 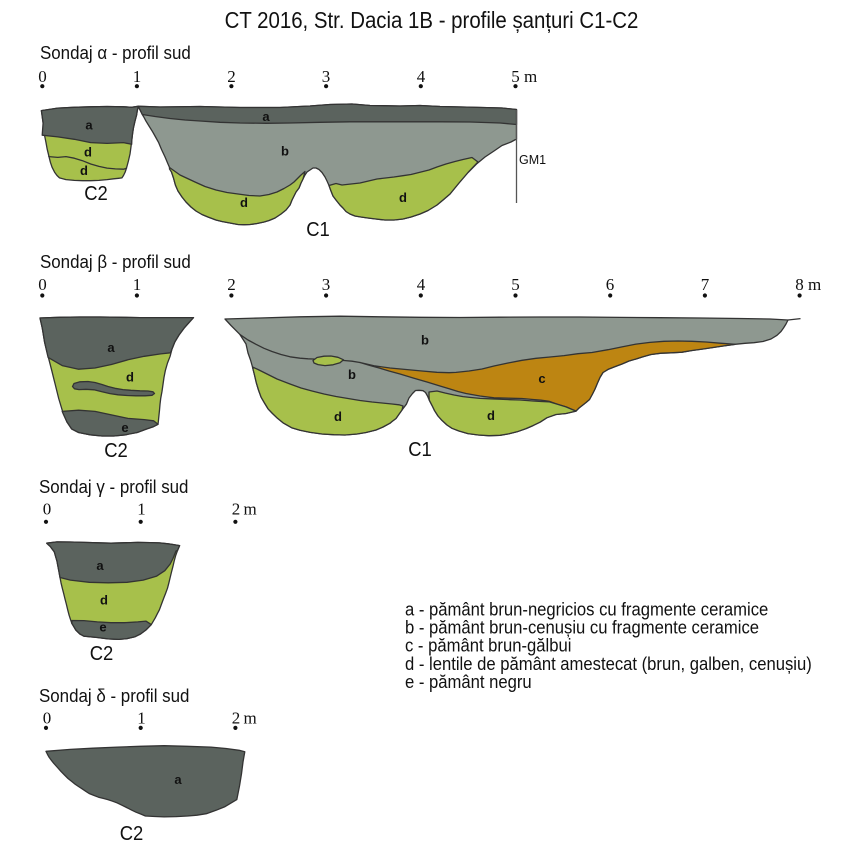 I want to click on svg-text: Sondaj β - profil sud, so click(x=115, y=261).